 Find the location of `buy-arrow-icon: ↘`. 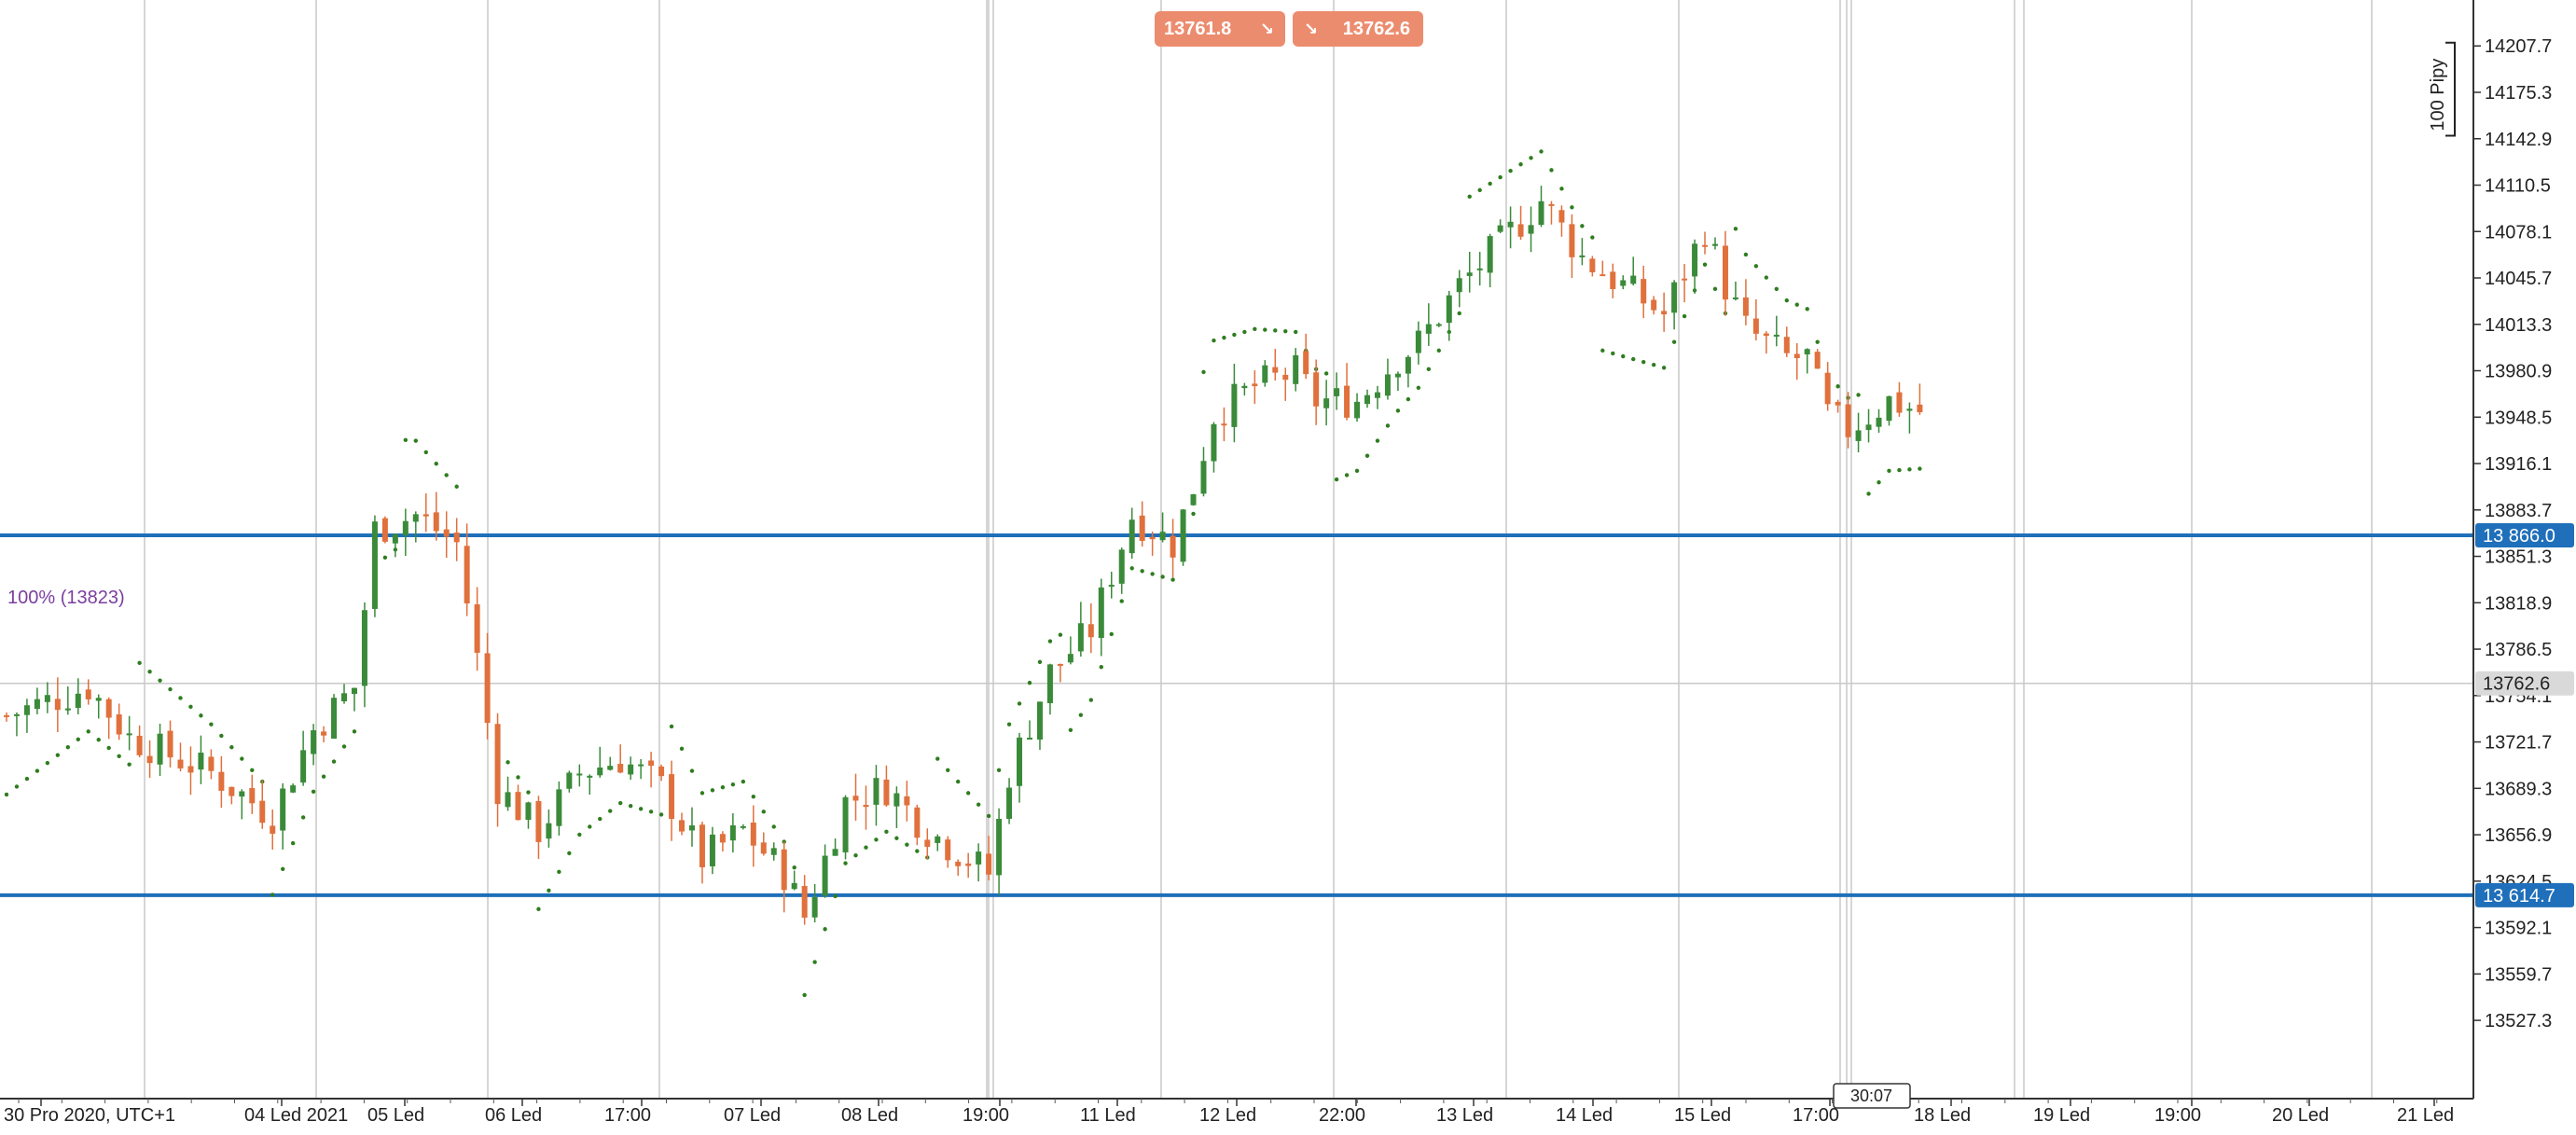

buy-arrow-icon: ↘ is located at coordinates (1311, 29).